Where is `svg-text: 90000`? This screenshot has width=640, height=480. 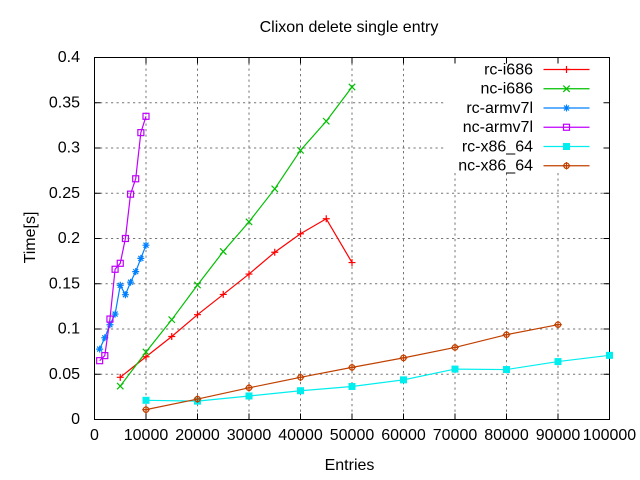 svg-text: 90000 is located at coordinates (558, 435).